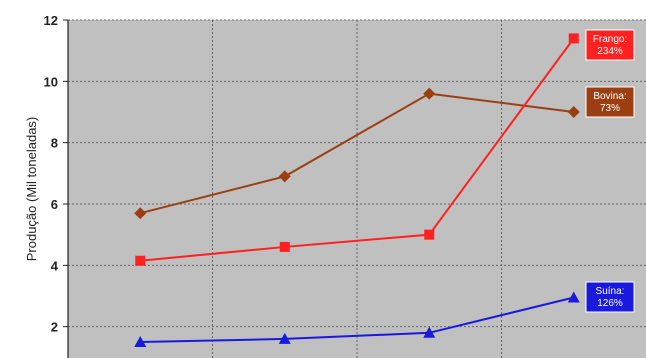 The image size is (646, 358). I want to click on axes: 2 4 6 8 10 12, so click(56, 185).